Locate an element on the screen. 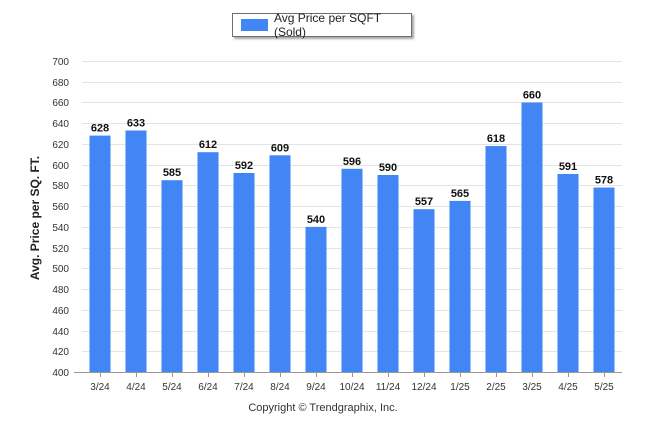 Image resolution: width=646 pixels, height=434 pixels. x-tick-label: 10/24 is located at coordinates (351, 387).